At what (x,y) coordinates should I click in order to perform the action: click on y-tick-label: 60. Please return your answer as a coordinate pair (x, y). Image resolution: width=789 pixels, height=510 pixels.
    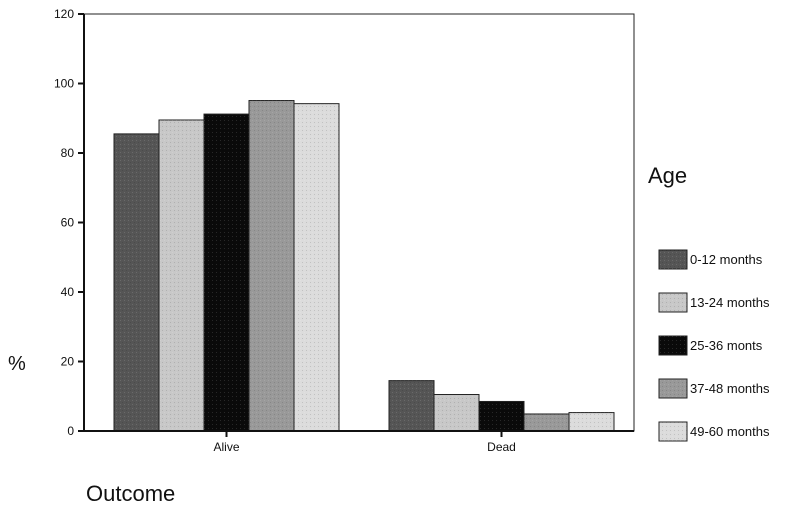
    Looking at the image, I should click on (68, 223).